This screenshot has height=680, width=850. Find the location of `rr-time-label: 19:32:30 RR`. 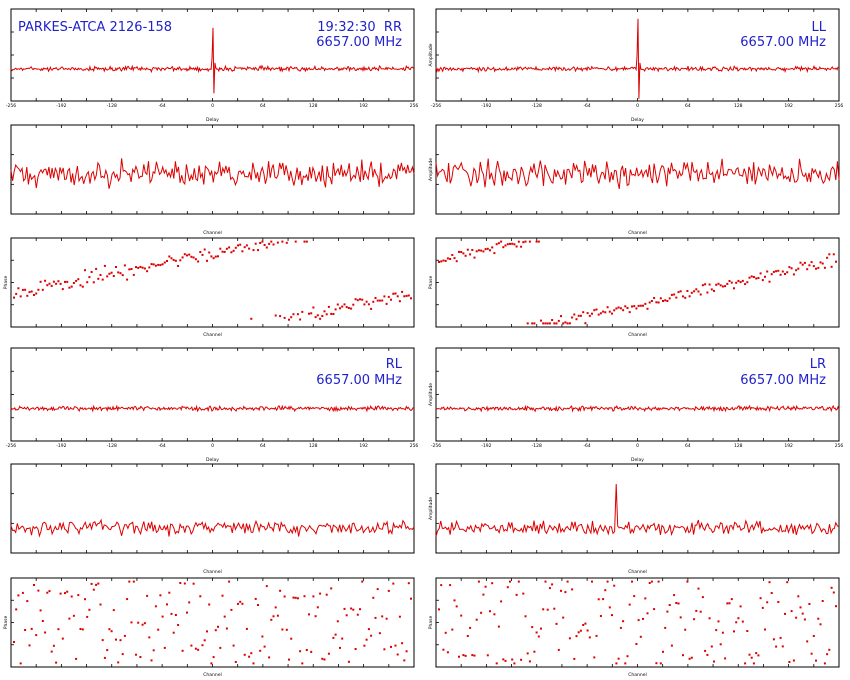

rr-time-label: 19:32:30 RR is located at coordinates (359, 27).